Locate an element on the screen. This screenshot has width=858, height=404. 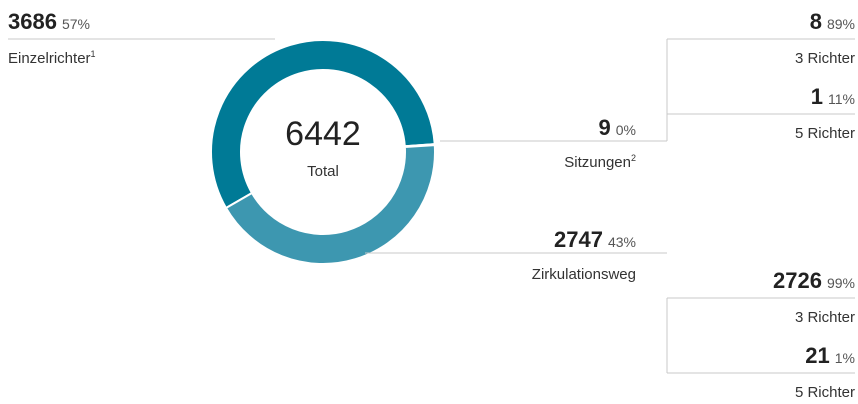
category-name: Zirkulationsweg is located at coordinates (584, 274).